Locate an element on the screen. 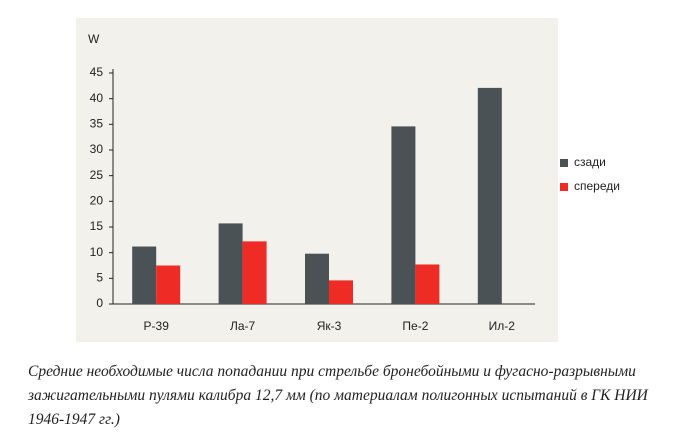 The image size is (674, 436). y-tick-label: 35 is located at coordinates (97, 124).